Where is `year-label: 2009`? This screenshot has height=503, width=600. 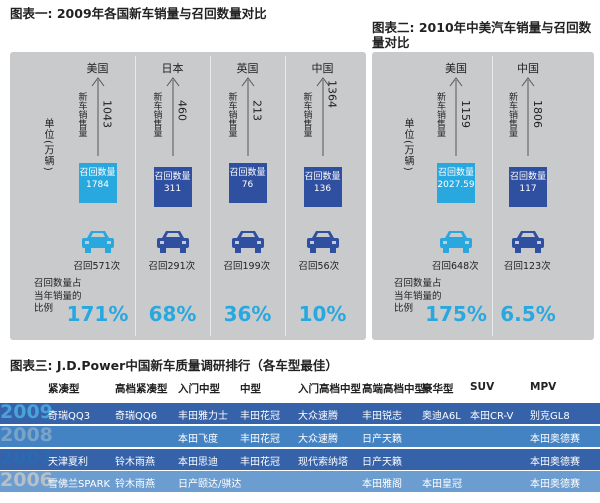 year-label: 2009 is located at coordinates (26, 412).